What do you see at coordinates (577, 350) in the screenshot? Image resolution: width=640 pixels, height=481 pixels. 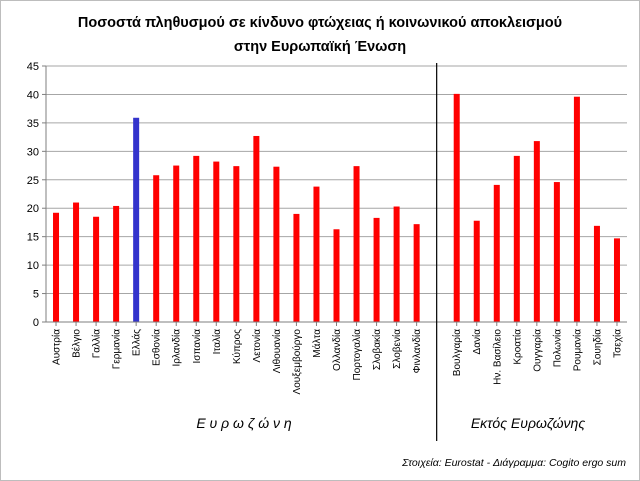 I see `x-tick-label-1-6: Ρουμανία` at bounding box center [577, 350].